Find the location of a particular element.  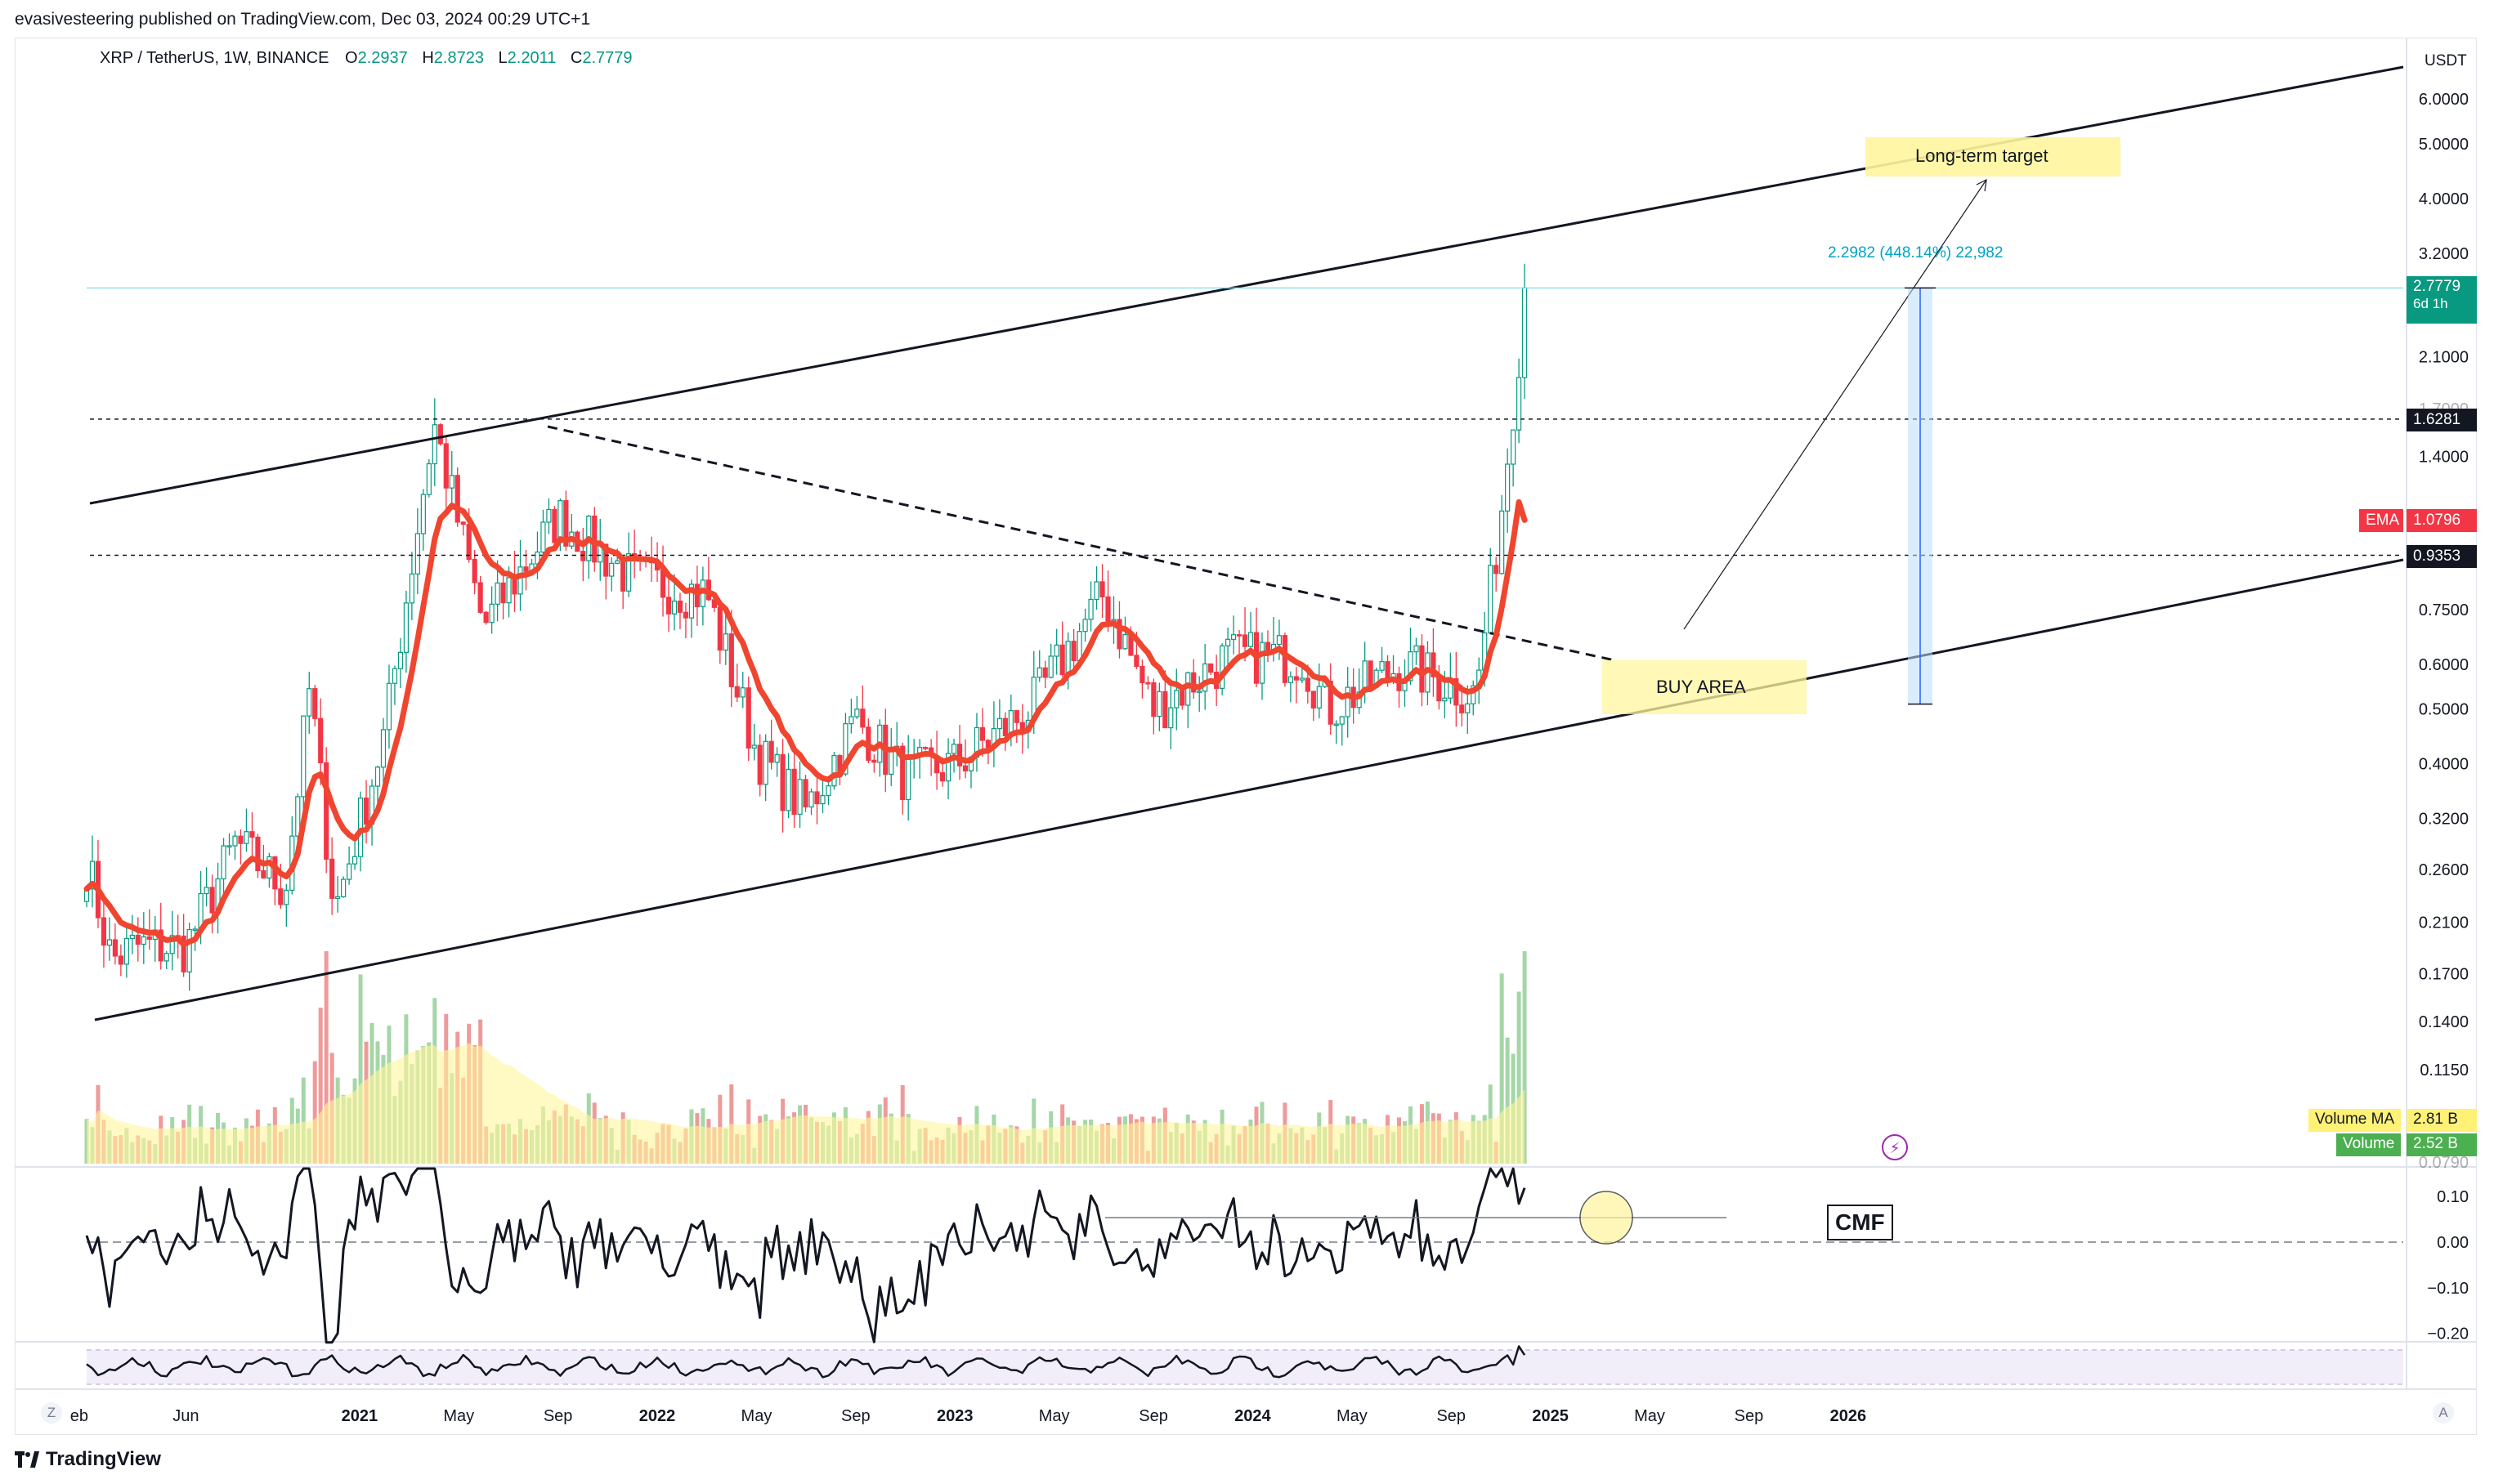

currency-label: USDT is located at coordinates (2446, 61).